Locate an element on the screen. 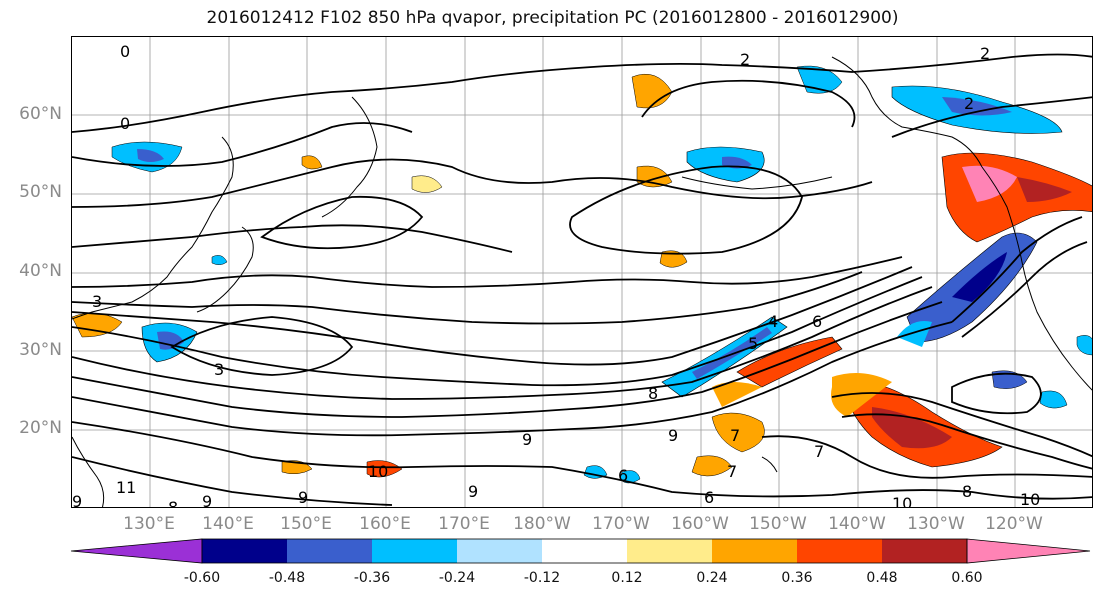  colorbar-tick-9: 0.60 is located at coordinates (967, 578).